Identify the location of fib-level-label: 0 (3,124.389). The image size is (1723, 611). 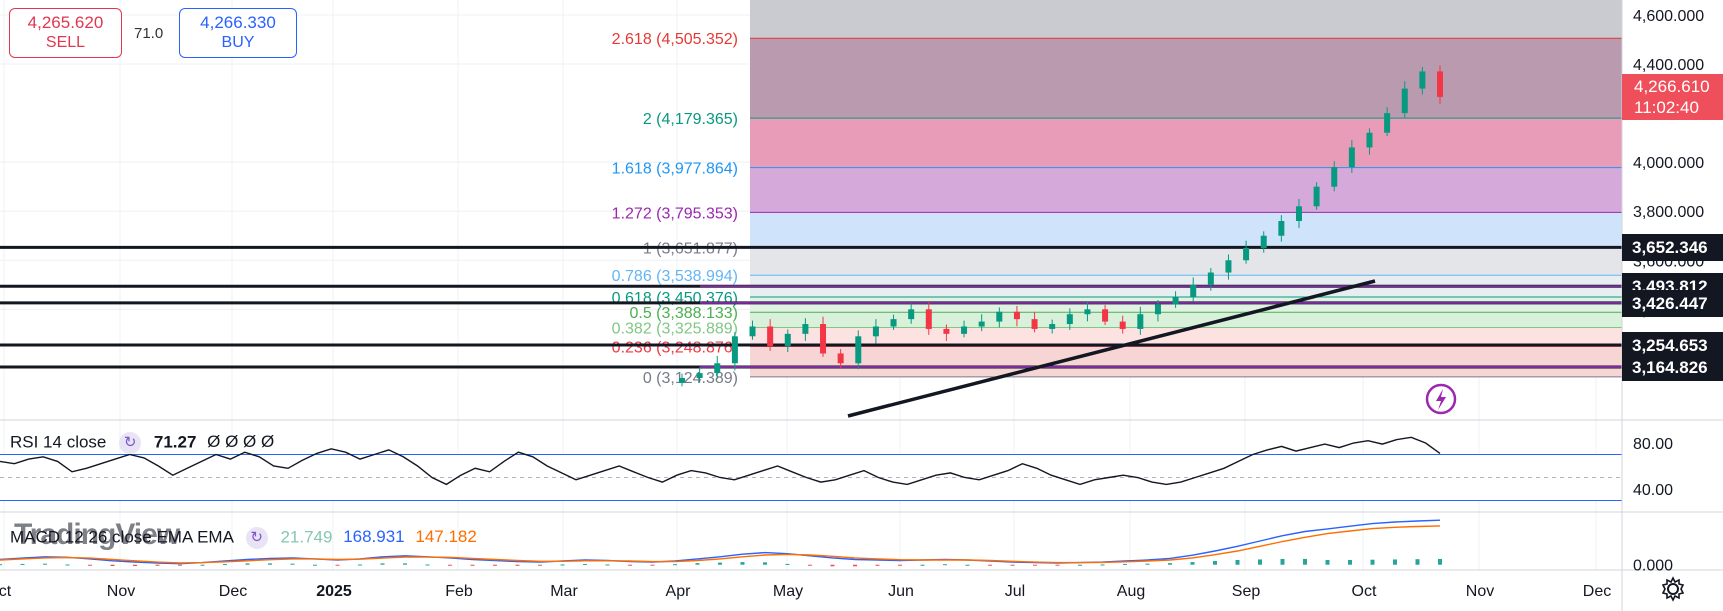
(690, 378).